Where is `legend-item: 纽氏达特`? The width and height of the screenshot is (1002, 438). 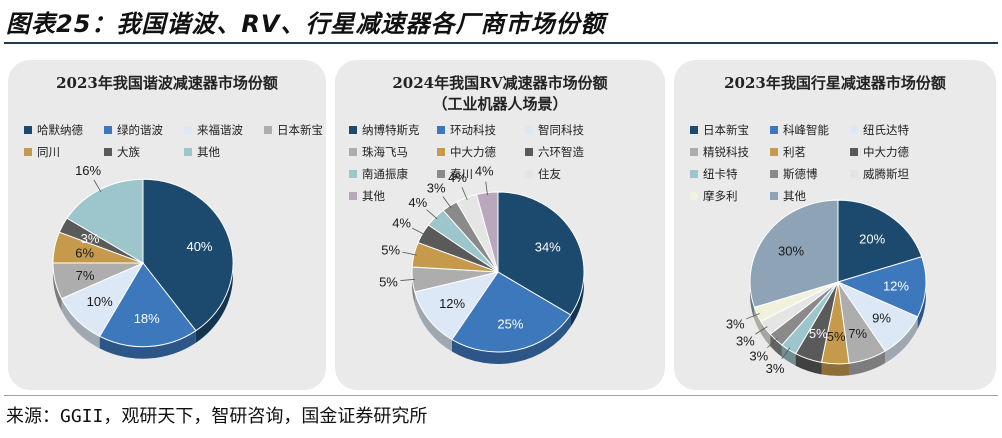 legend-item: 纽氏达特 is located at coordinates (879, 130).